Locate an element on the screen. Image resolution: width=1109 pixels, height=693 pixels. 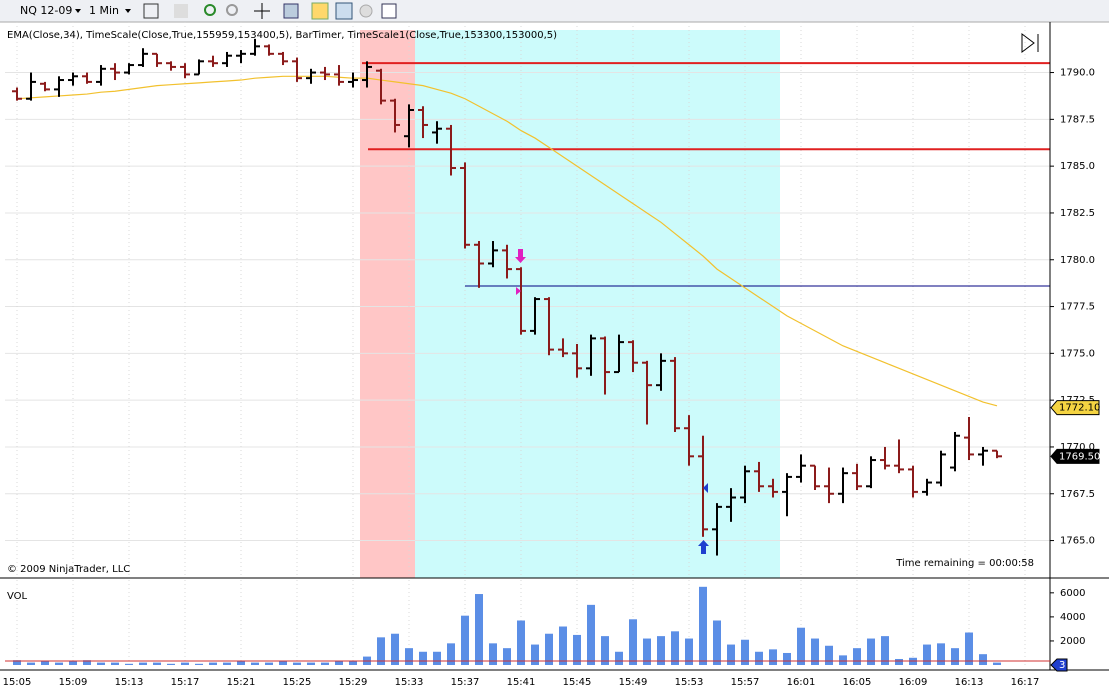
volume-label: VOL is located at coordinates (17, 596).